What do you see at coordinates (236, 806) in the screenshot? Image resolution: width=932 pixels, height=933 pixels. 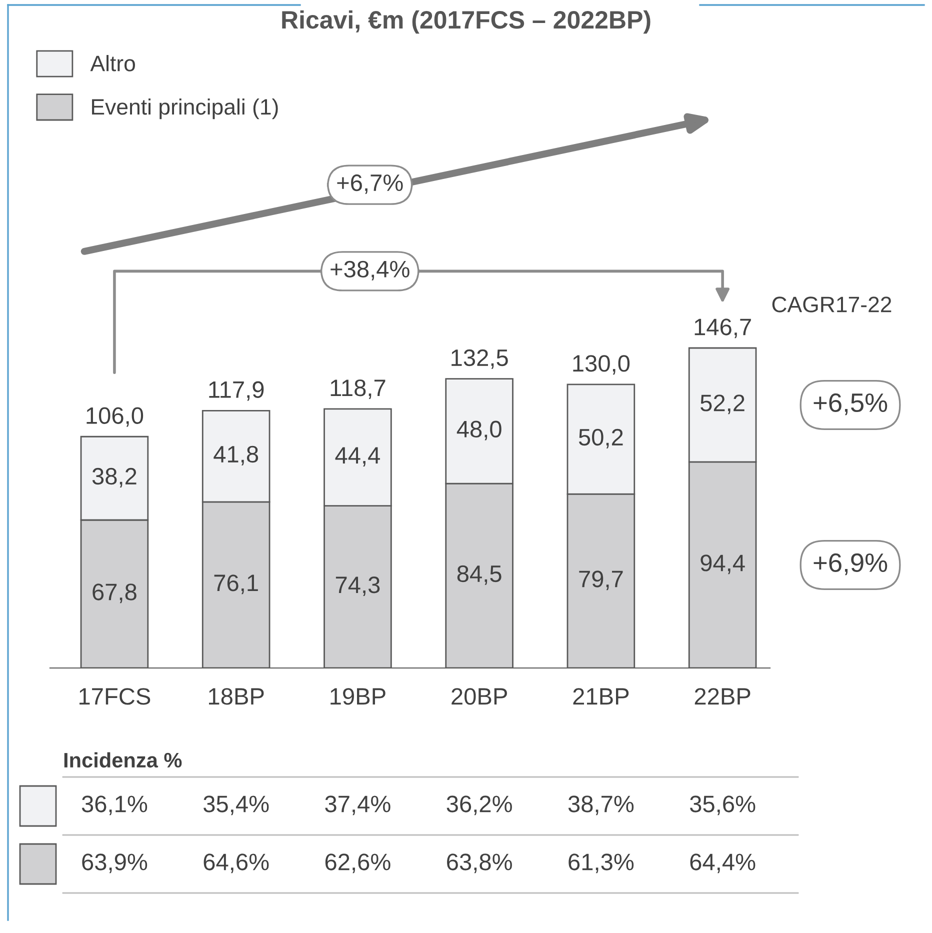 I see `text: 35,4%` at bounding box center [236, 806].